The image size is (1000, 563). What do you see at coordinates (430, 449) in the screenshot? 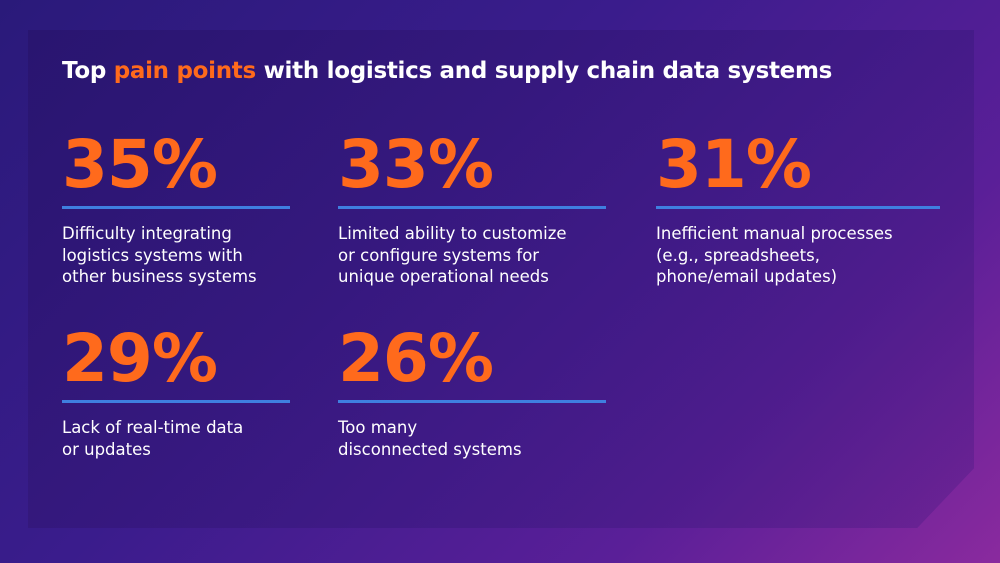
I see `description-line: disconnected systems` at bounding box center [430, 449].